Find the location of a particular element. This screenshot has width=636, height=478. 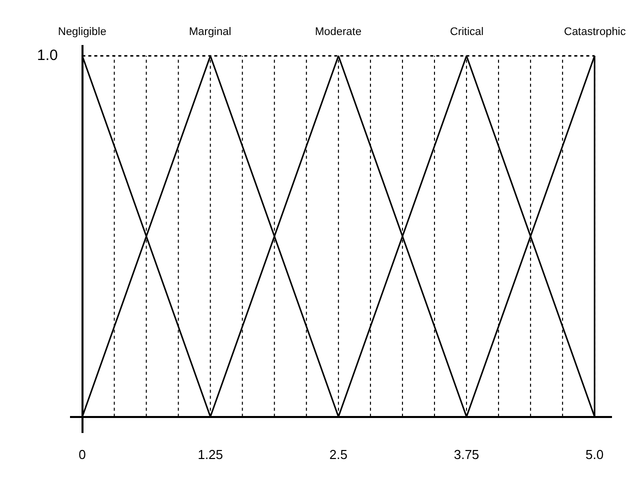

text: Moderate is located at coordinates (338, 32).